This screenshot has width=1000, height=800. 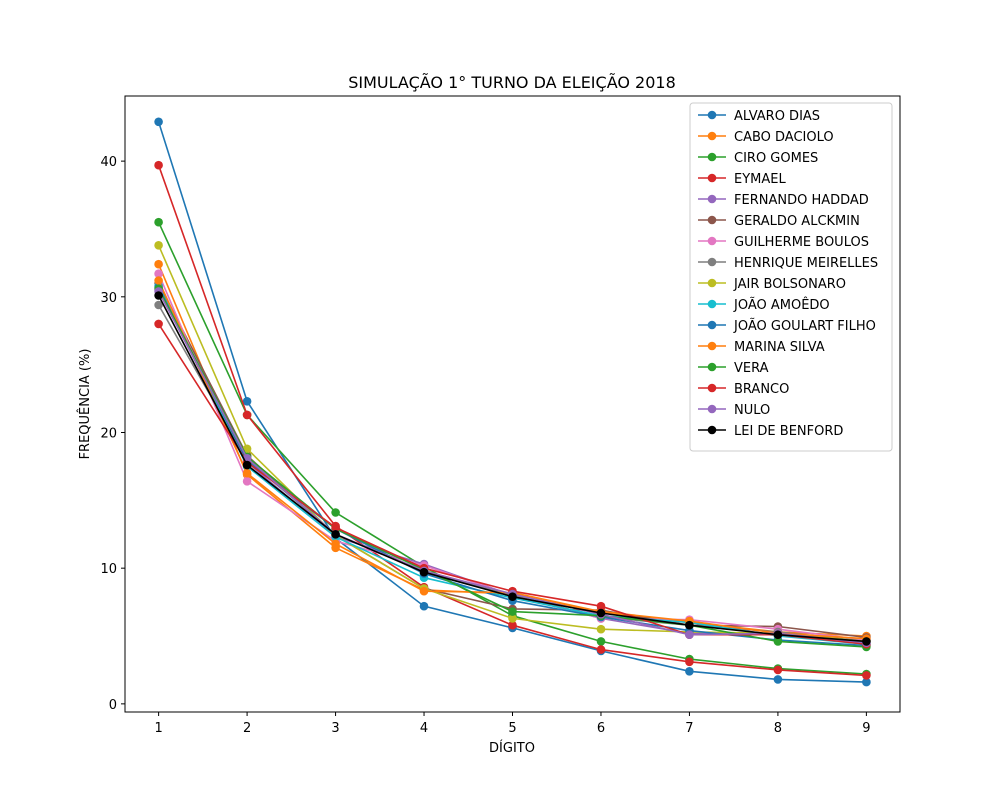 What do you see at coordinates (247, 728) in the screenshot?
I see `x-tick-label: 2` at bounding box center [247, 728].